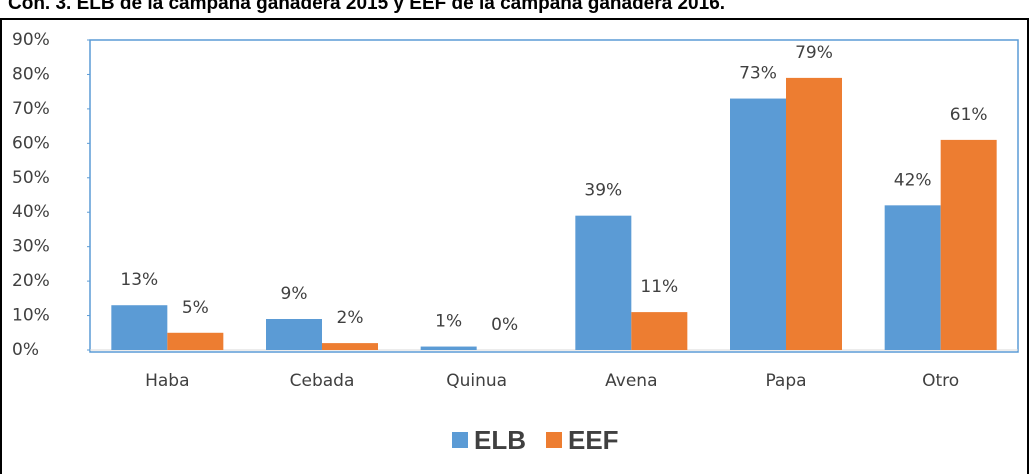  I want to click on y-tick-label: 90%, so click(31, 40).